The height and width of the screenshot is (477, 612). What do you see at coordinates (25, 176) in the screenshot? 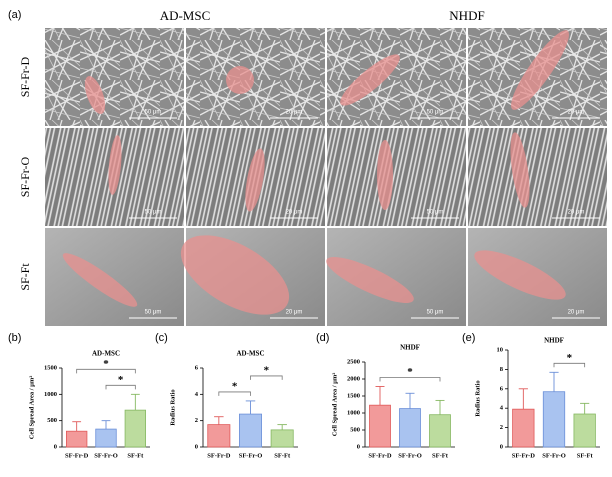
I see `row-label: SF-Fr-O` at bounding box center [25, 176].